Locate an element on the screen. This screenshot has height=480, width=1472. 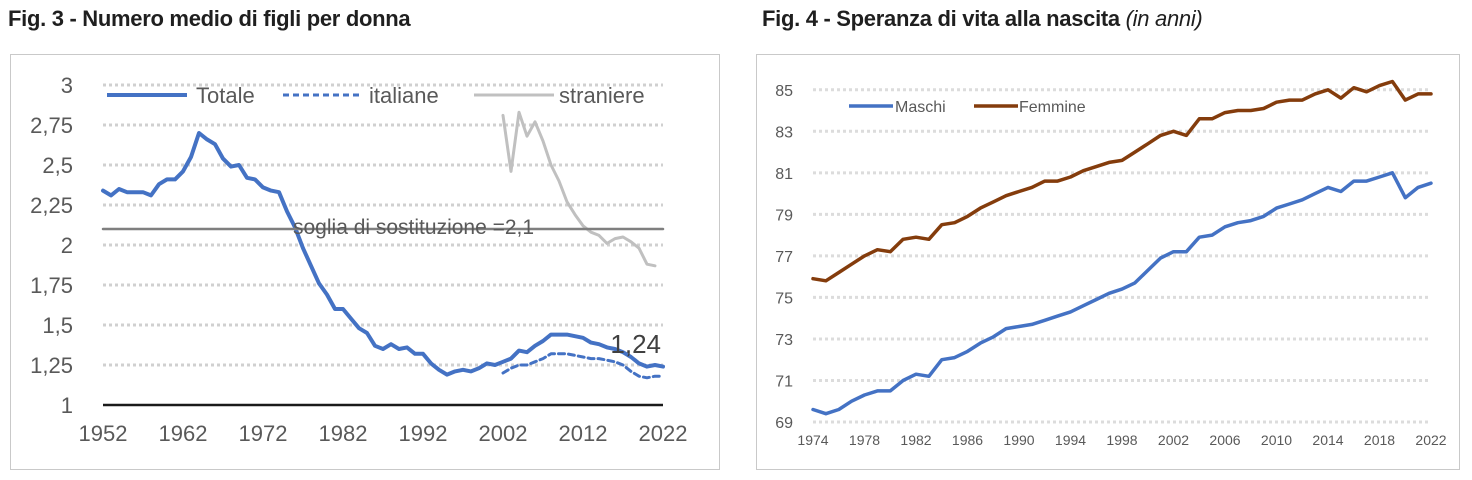
fig4-y-tick-label: 83 is located at coordinates (784, 132).